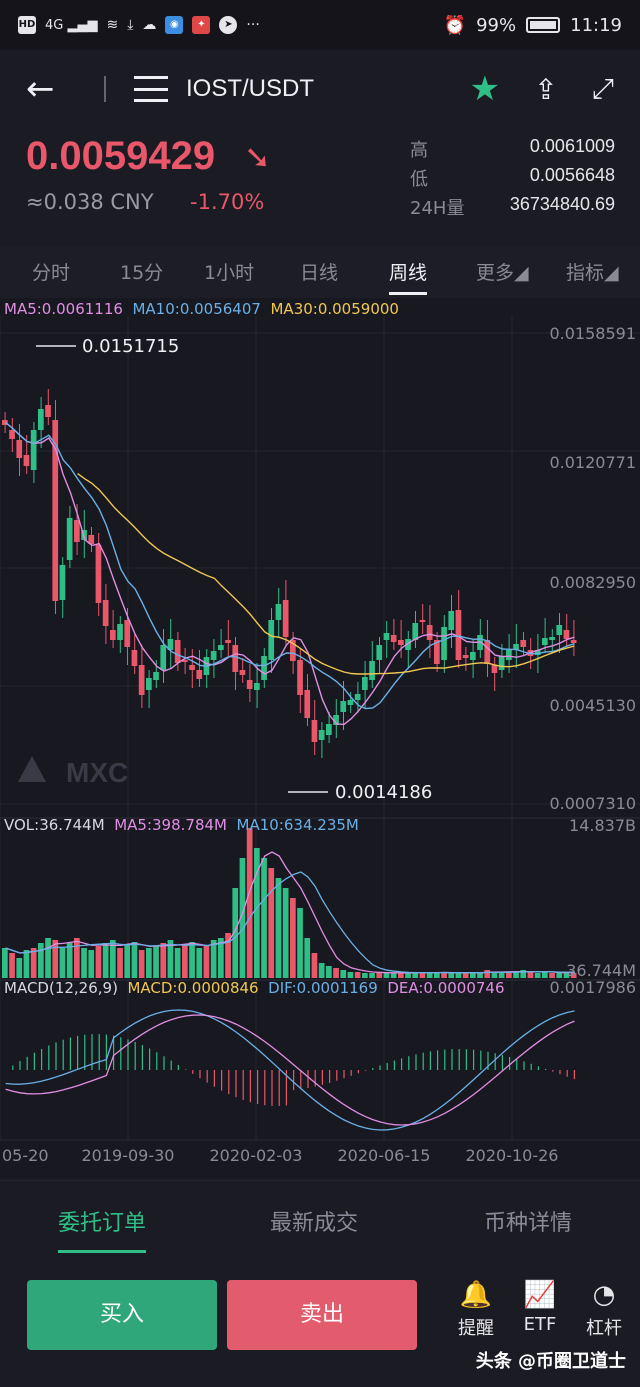 The width and height of the screenshot is (640, 1387). Describe the element at coordinates (546, 89) in the screenshot. I see `share-icon: ⇪` at that location.